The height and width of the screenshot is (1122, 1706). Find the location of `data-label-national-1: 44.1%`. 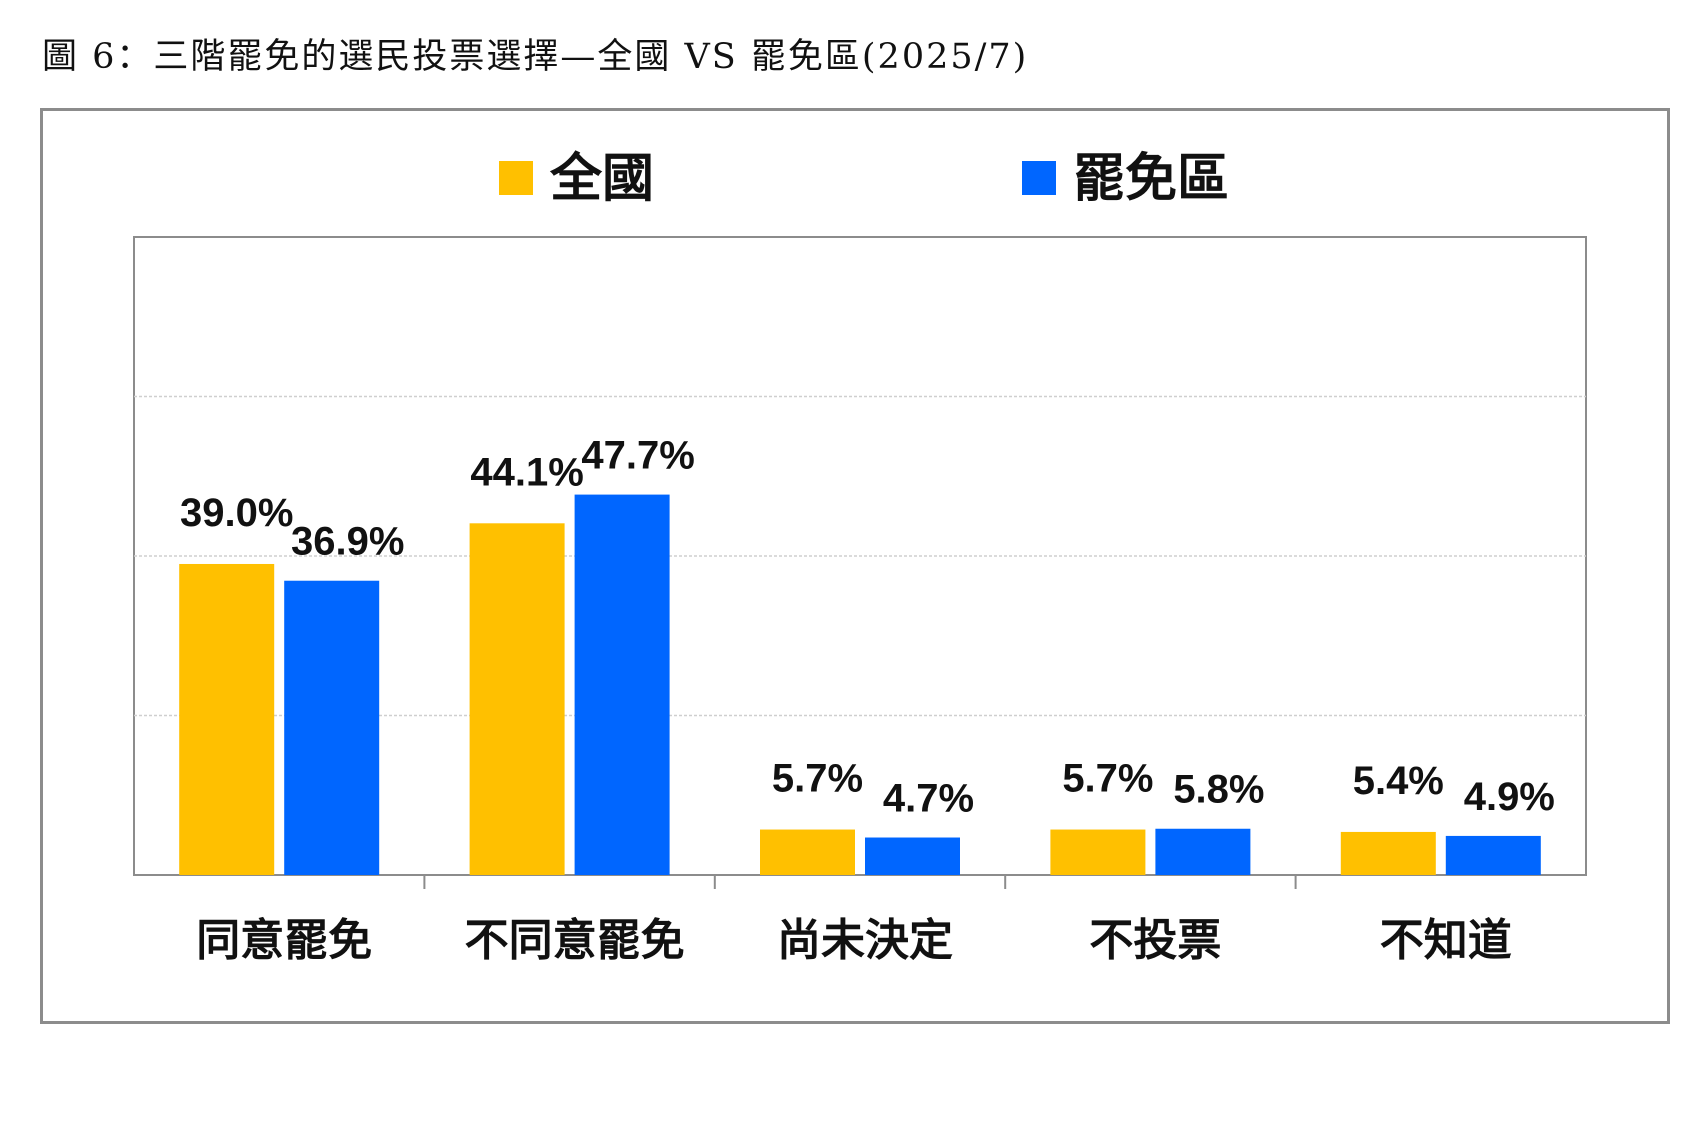

data-label-national-1: 44.1% is located at coordinates (526, 472).